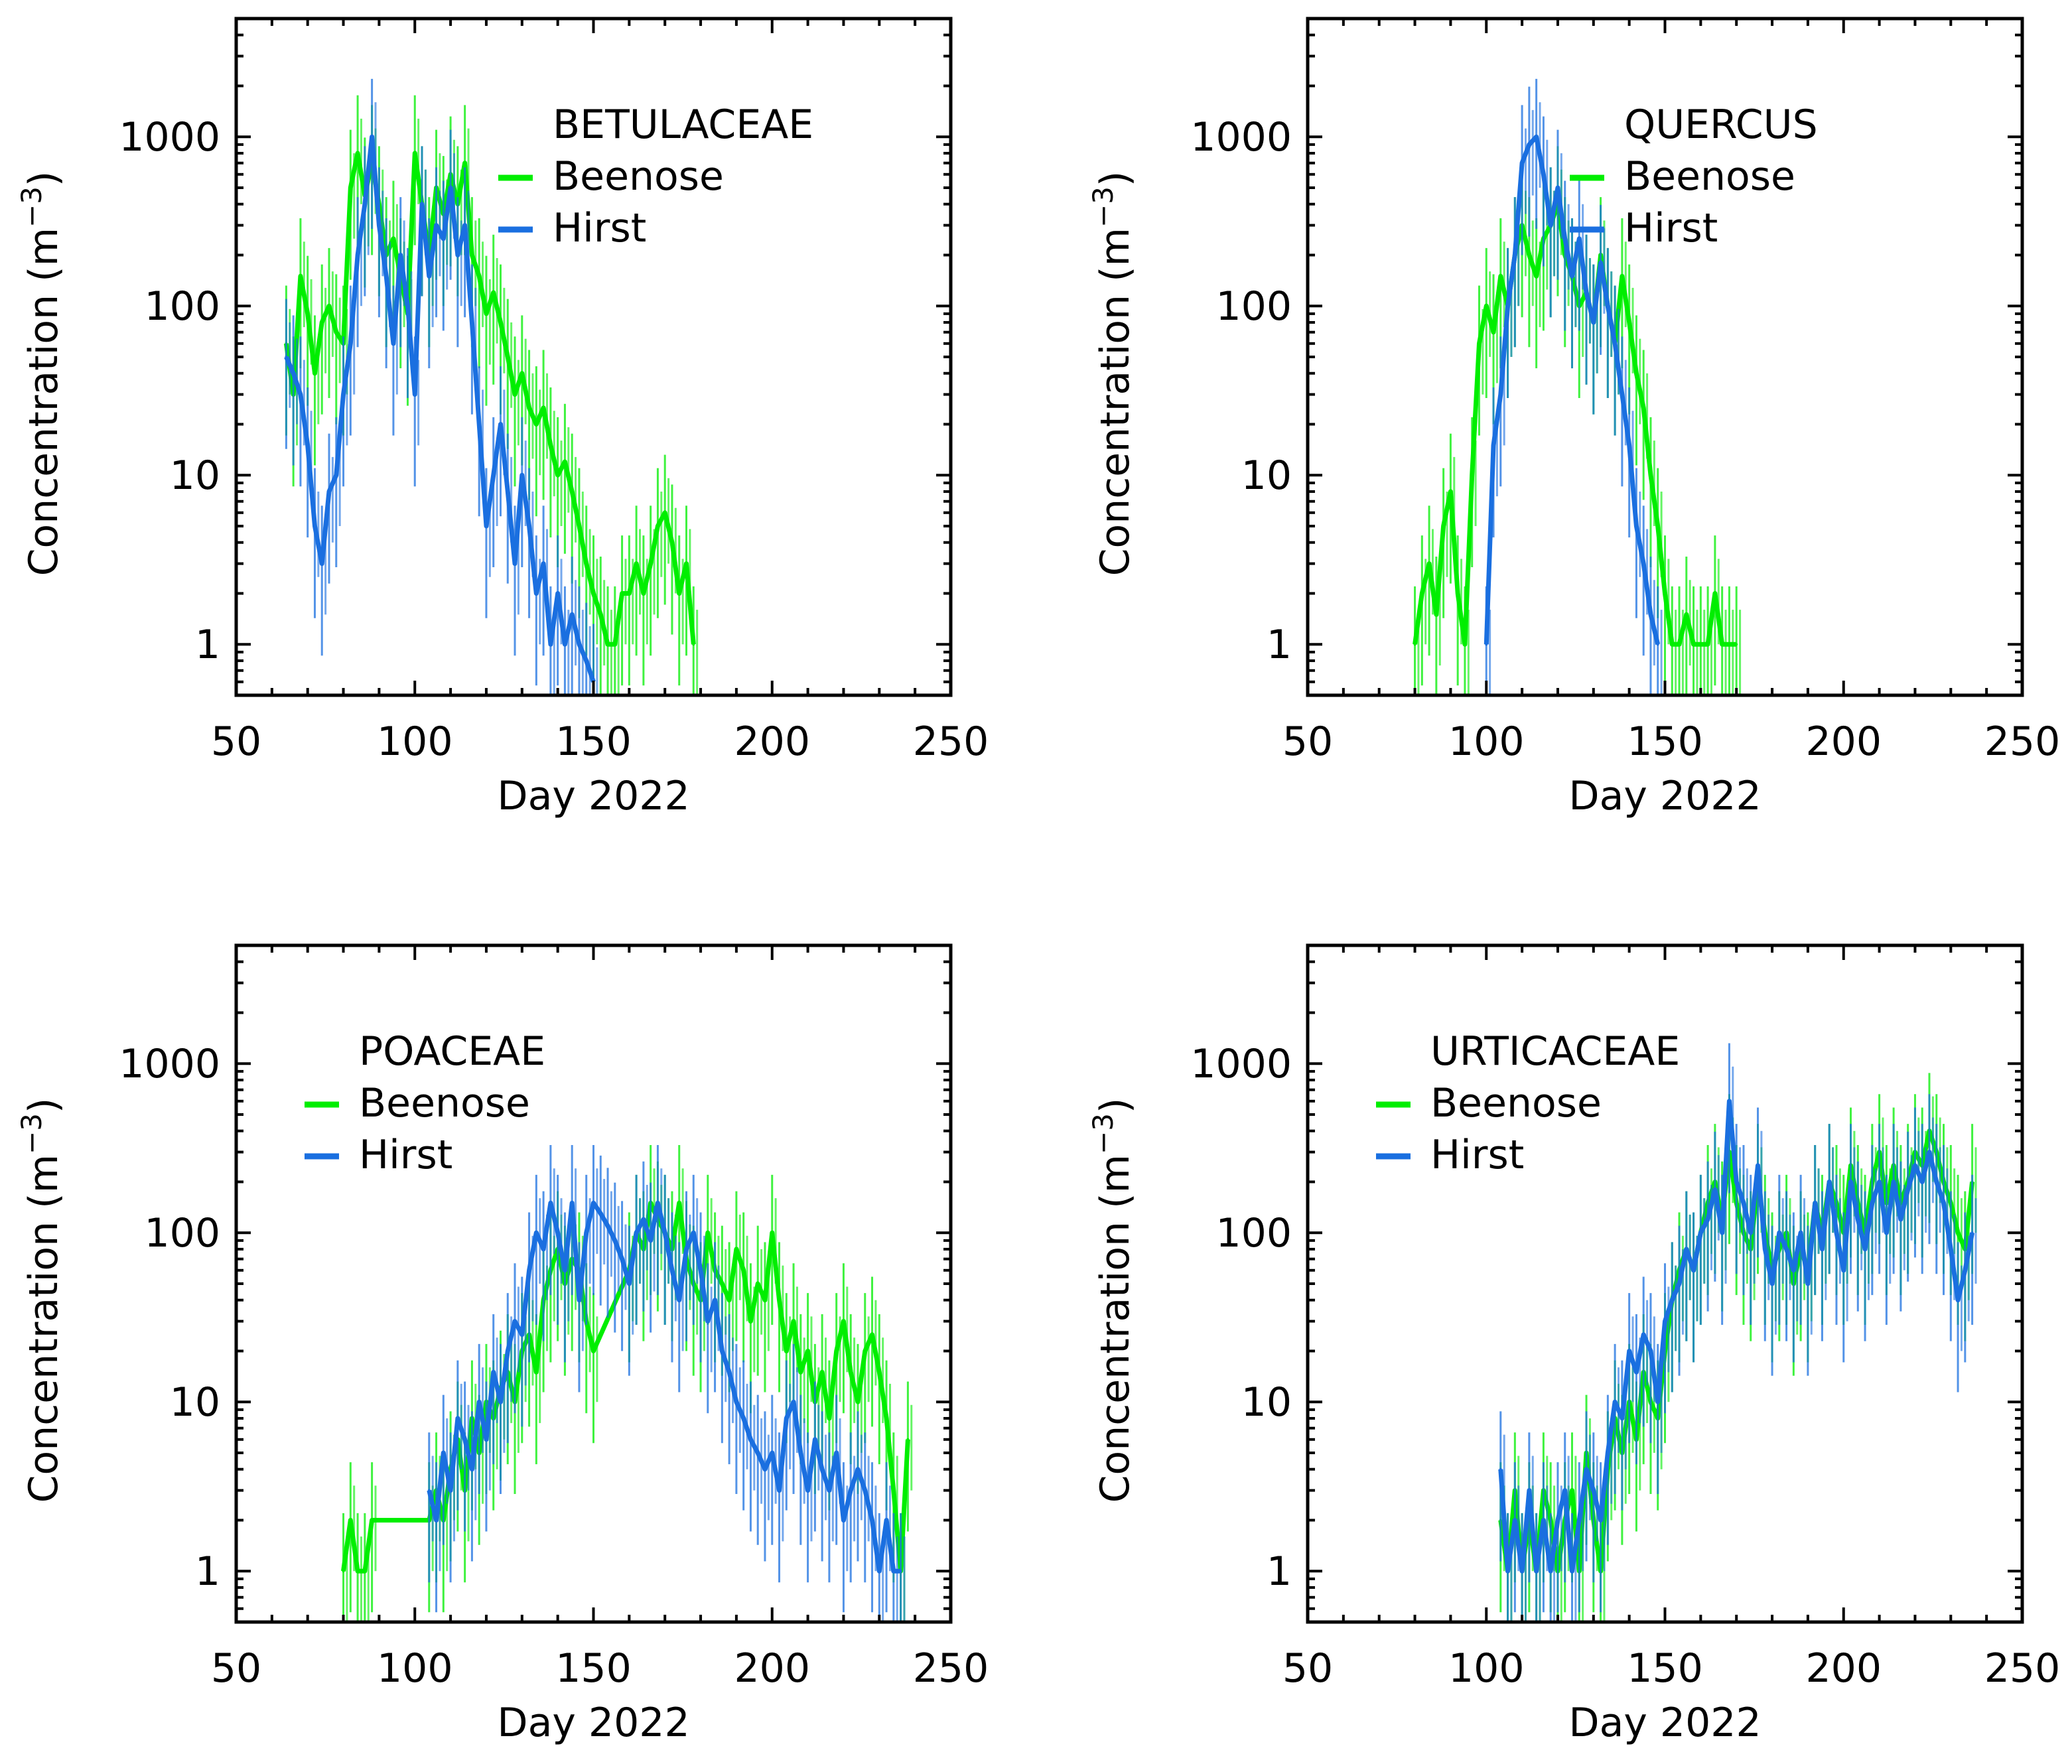 This screenshot has height=1764, width=2072. Describe the element at coordinates (1721, 125) in the screenshot. I see `legend-title: QUERCUS` at that location.